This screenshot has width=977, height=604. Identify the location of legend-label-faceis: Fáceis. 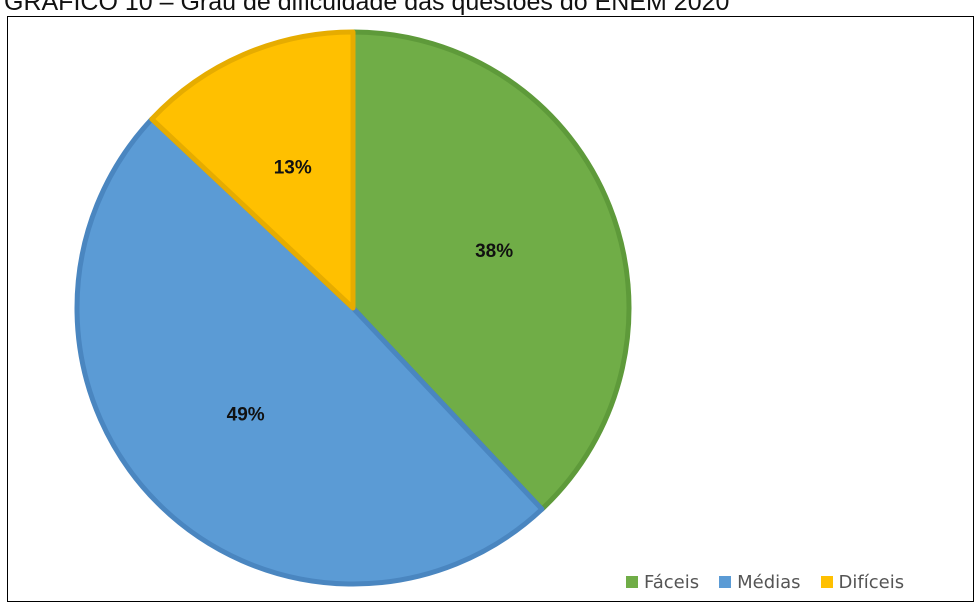
(672, 582).